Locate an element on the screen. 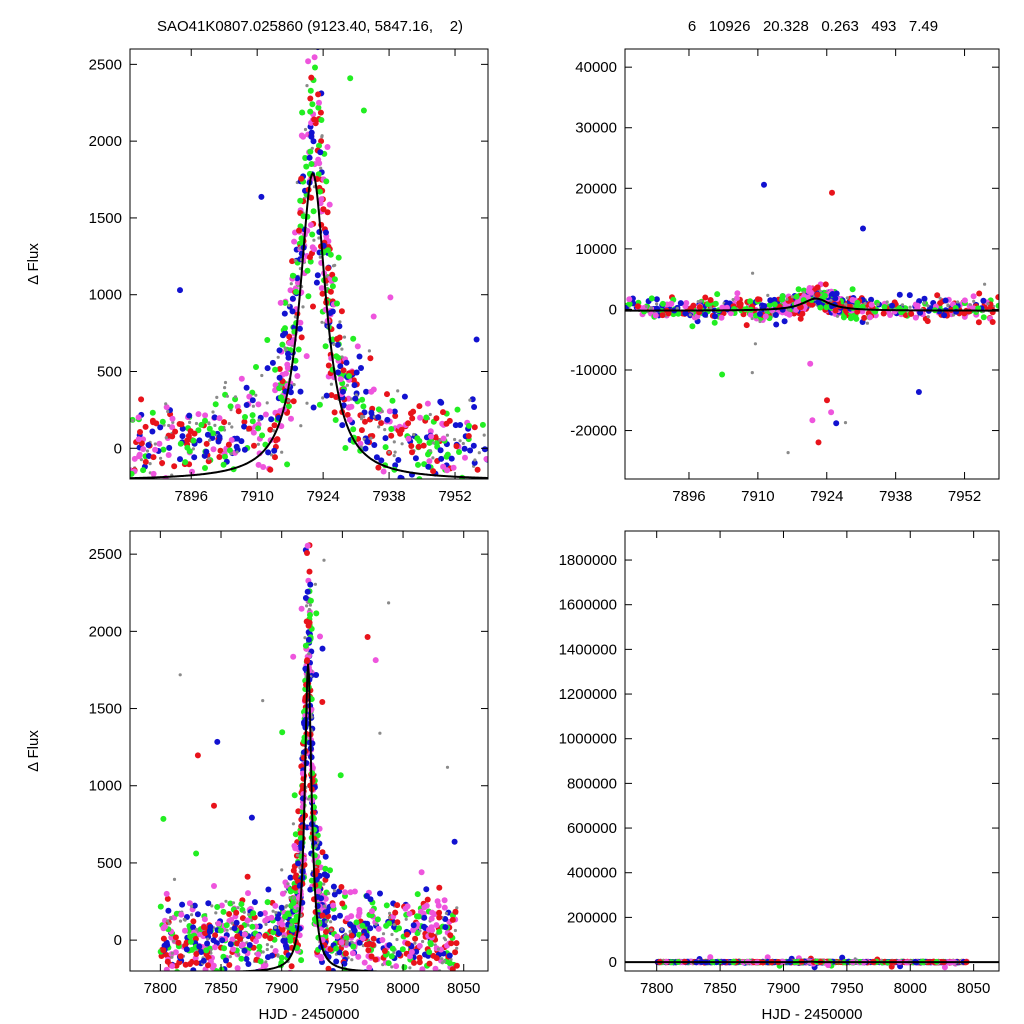  y-tick-label: 1600000 is located at coordinates (588, 605).